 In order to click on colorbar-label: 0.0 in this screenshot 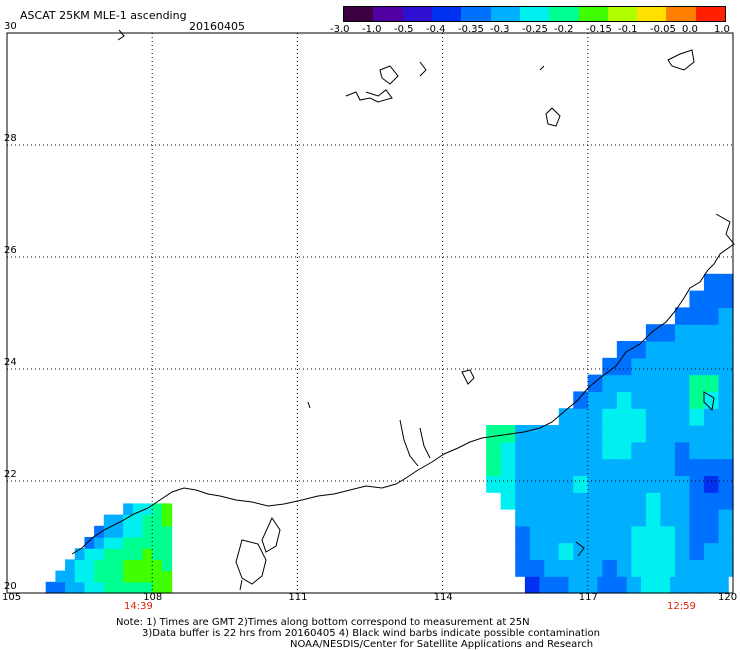, I will do `click(690, 29)`.